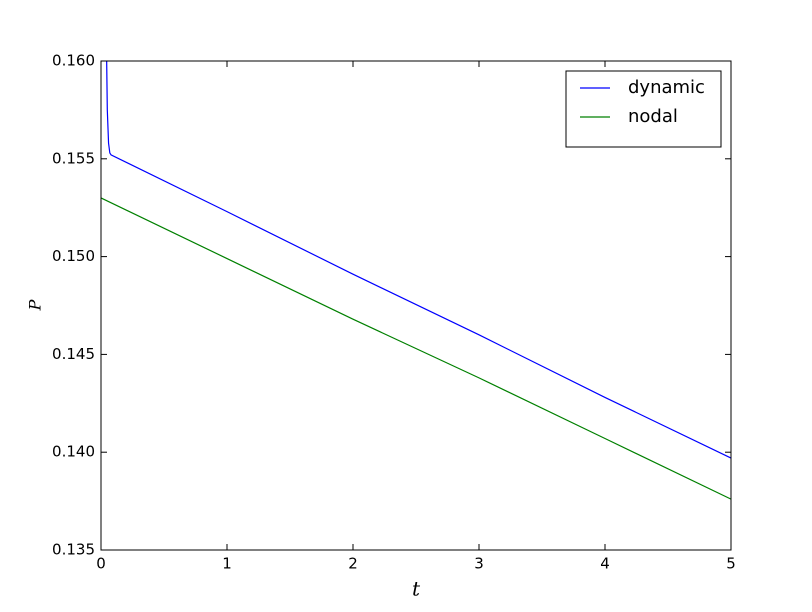  What do you see at coordinates (731, 564) in the screenshot?
I see `x-tick-label: 5` at bounding box center [731, 564].